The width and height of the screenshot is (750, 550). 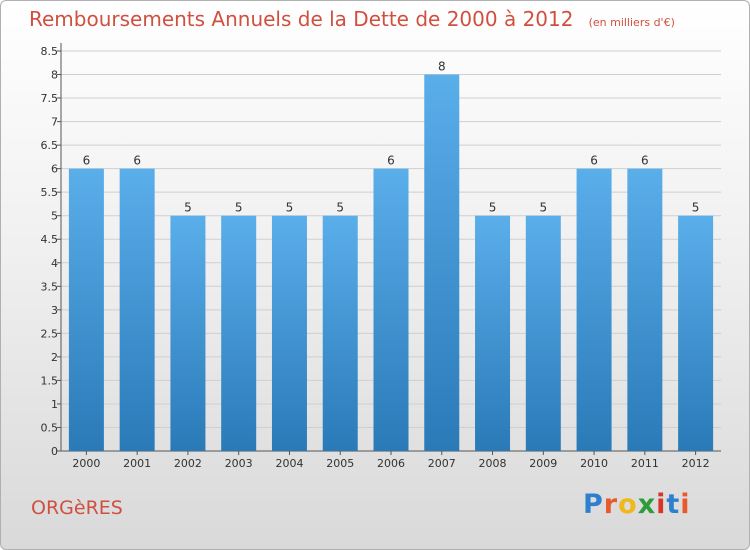 What do you see at coordinates (611, 504) in the screenshot?
I see `logo-letter: r` at bounding box center [611, 504].